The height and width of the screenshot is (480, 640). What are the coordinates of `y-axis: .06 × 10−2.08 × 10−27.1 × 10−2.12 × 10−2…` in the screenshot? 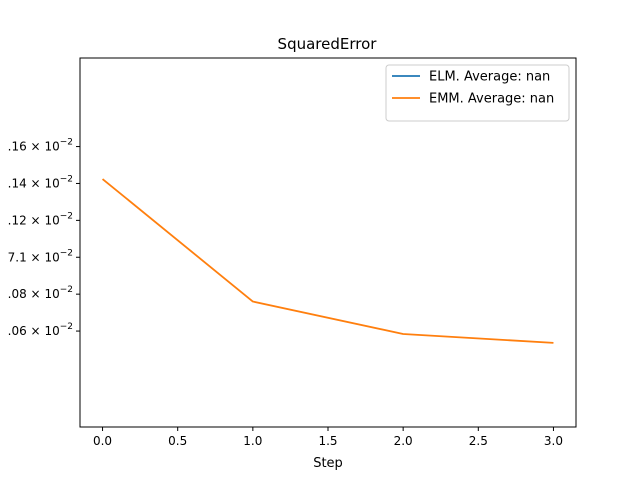 It's located at (44, 238).